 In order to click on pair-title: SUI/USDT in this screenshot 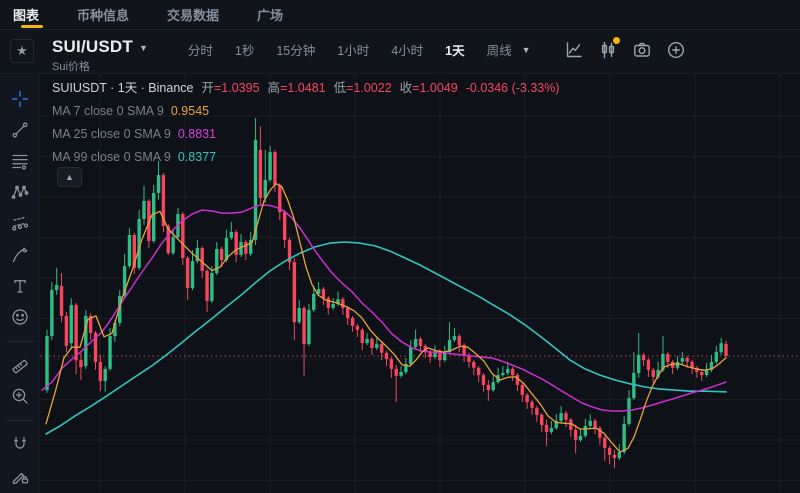, I will do `click(92, 46)`.